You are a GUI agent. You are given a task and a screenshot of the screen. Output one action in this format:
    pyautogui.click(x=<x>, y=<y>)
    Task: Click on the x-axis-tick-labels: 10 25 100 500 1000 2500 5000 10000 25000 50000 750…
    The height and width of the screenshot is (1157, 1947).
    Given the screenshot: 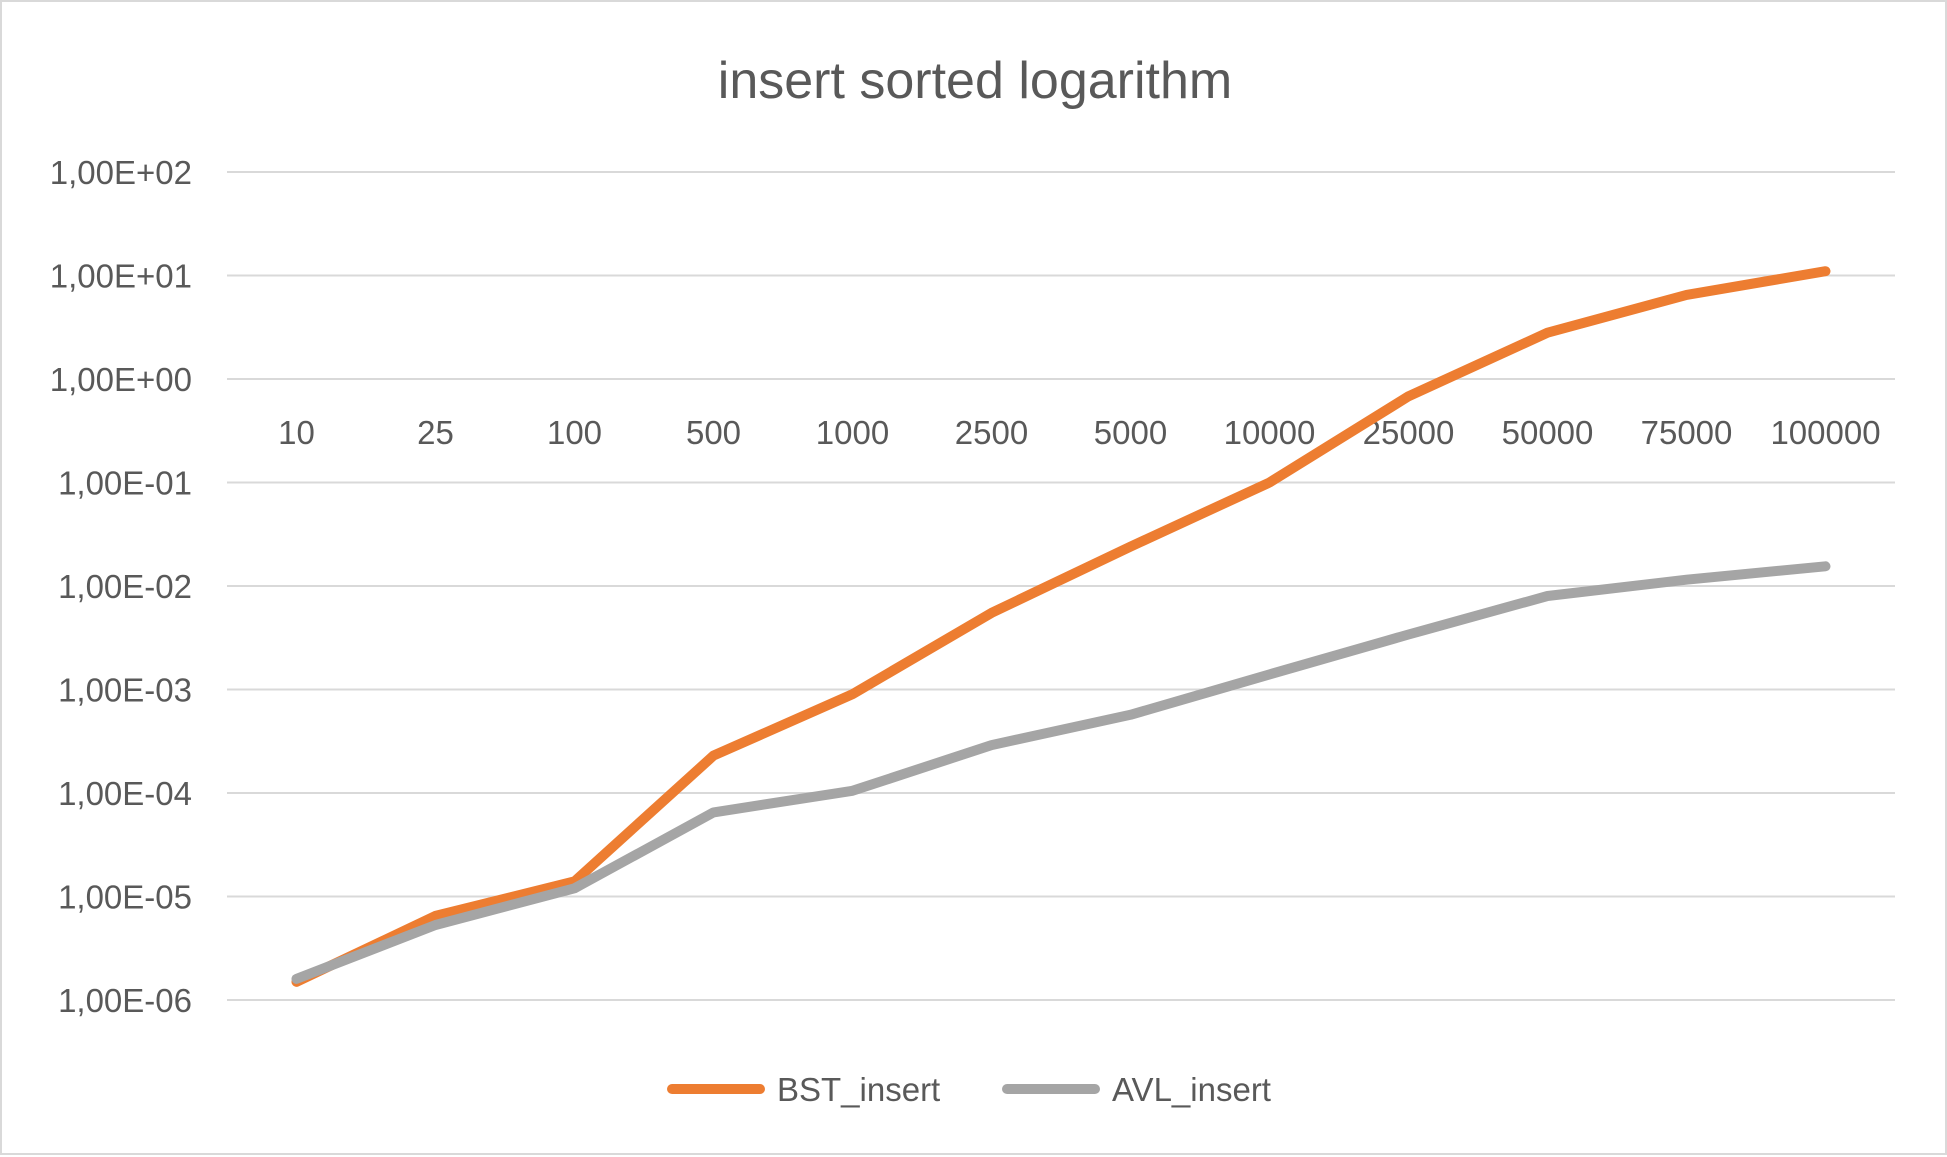 What is the action you would take?
    pyautogui.click(x=1079, y=432)
    